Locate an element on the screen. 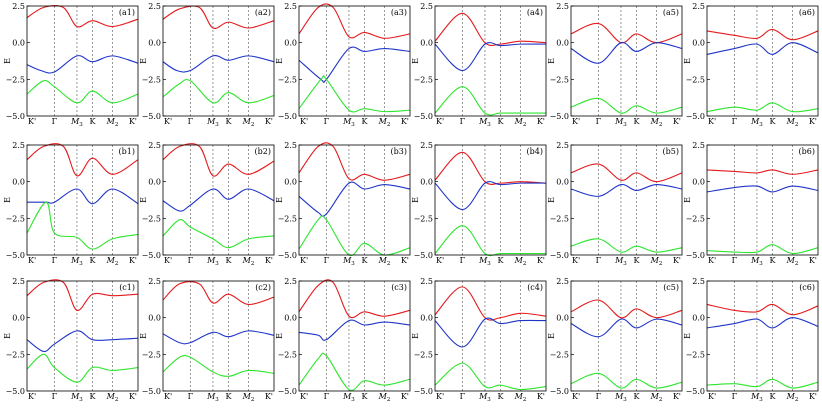 The width and height of the screenshot is (822, 411). panel-label: (b3) is located at coordinates (399, 151).